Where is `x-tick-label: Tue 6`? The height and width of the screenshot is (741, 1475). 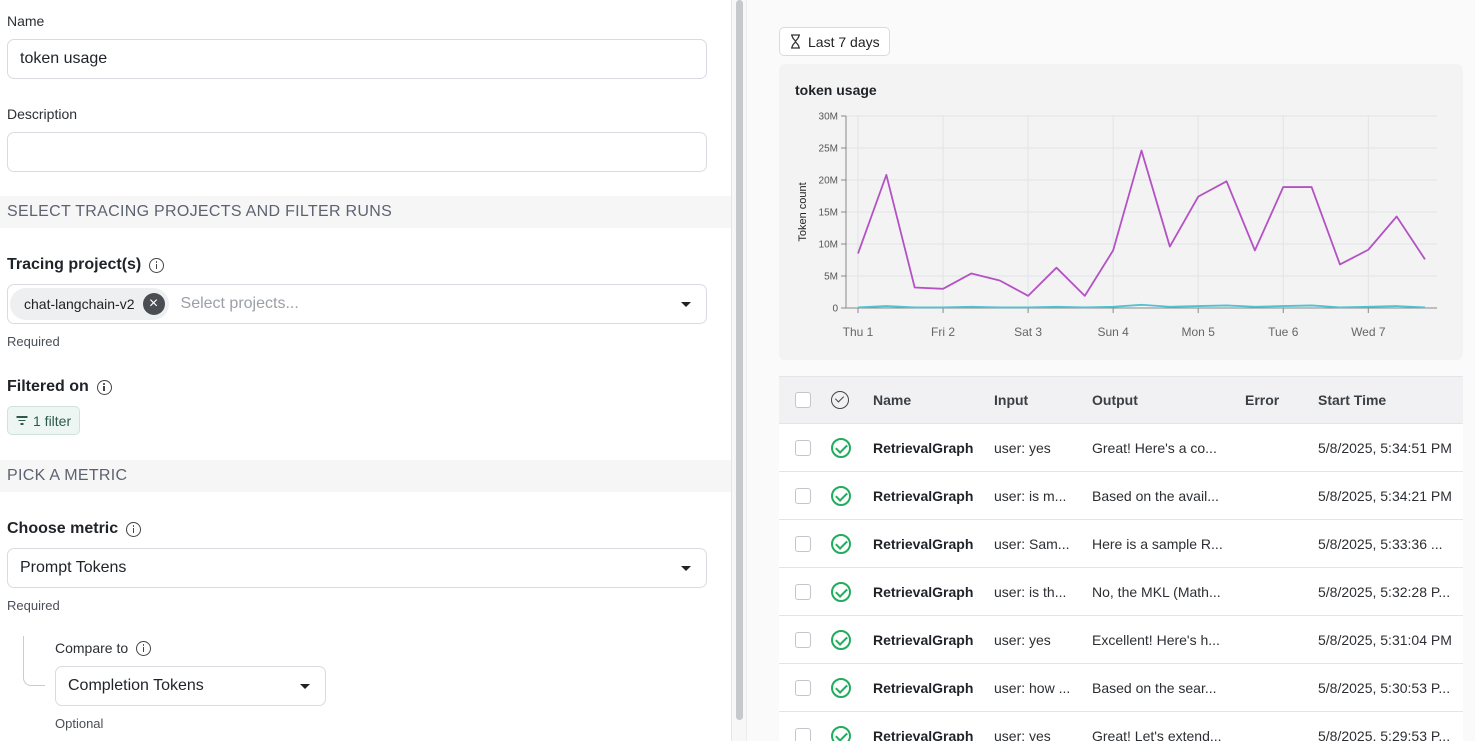 x-tick-label: Tue 6 is located at coordinates (1283, 332).